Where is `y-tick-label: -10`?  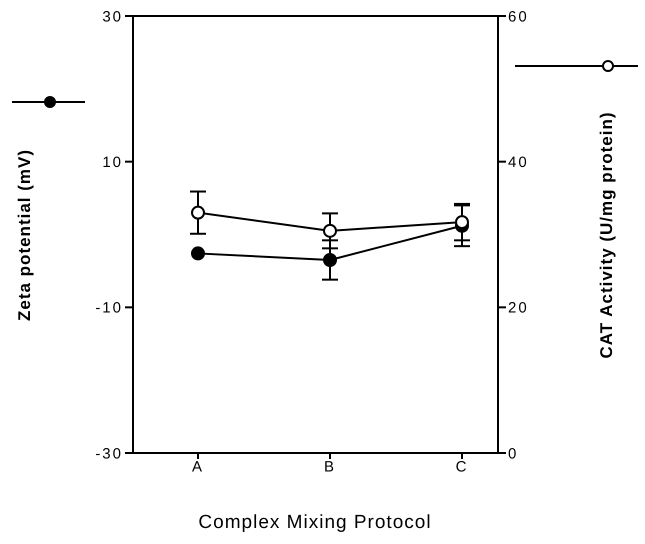
y-tick-label: -10 is located at coordinates (109, 308).